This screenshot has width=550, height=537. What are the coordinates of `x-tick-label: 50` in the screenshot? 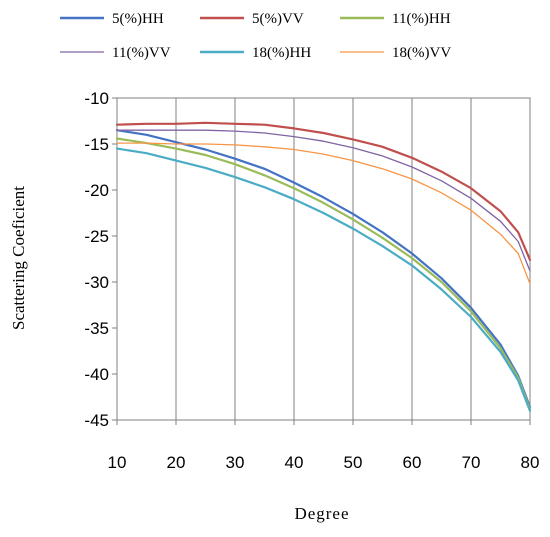 It's located at (353, 462).